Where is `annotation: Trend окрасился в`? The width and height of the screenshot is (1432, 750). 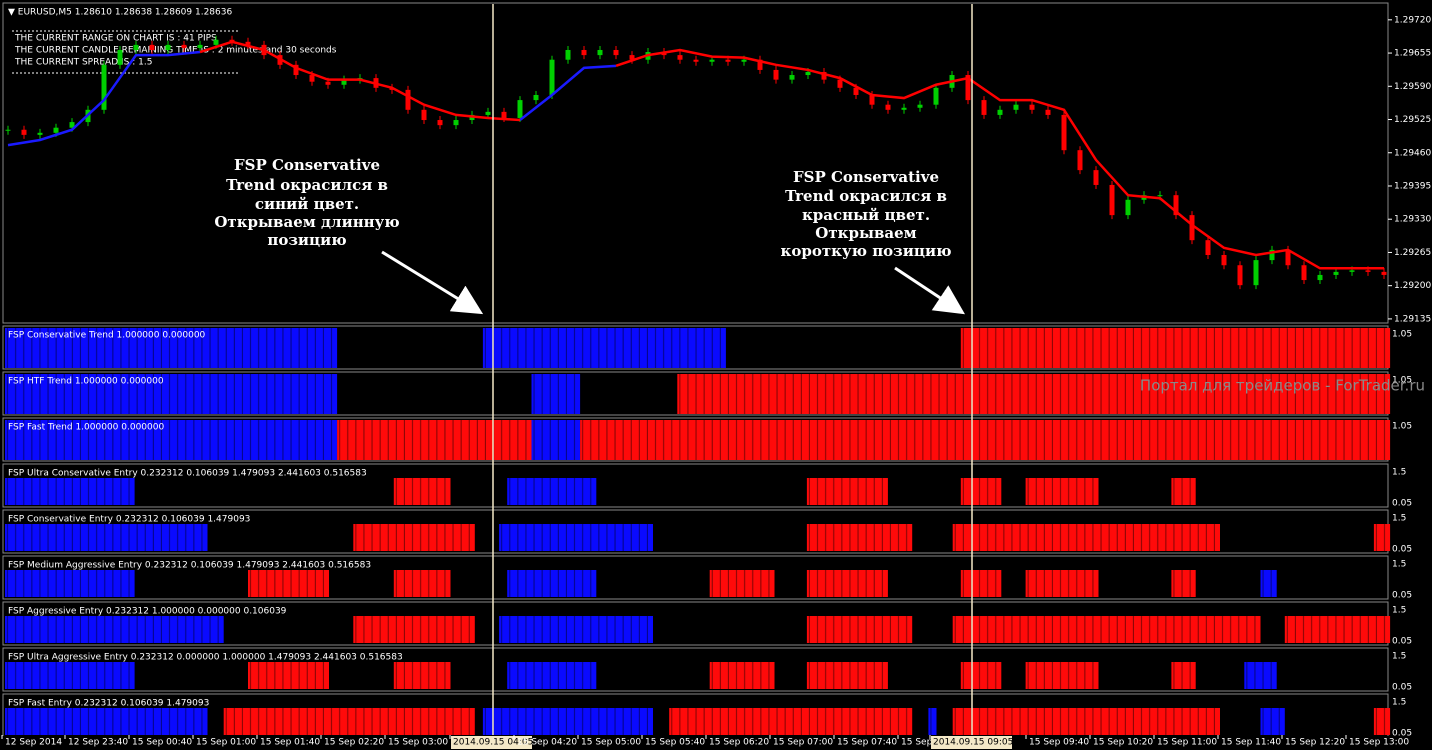
annotation: Trend окрасился в is located at coordinates (866, 196).